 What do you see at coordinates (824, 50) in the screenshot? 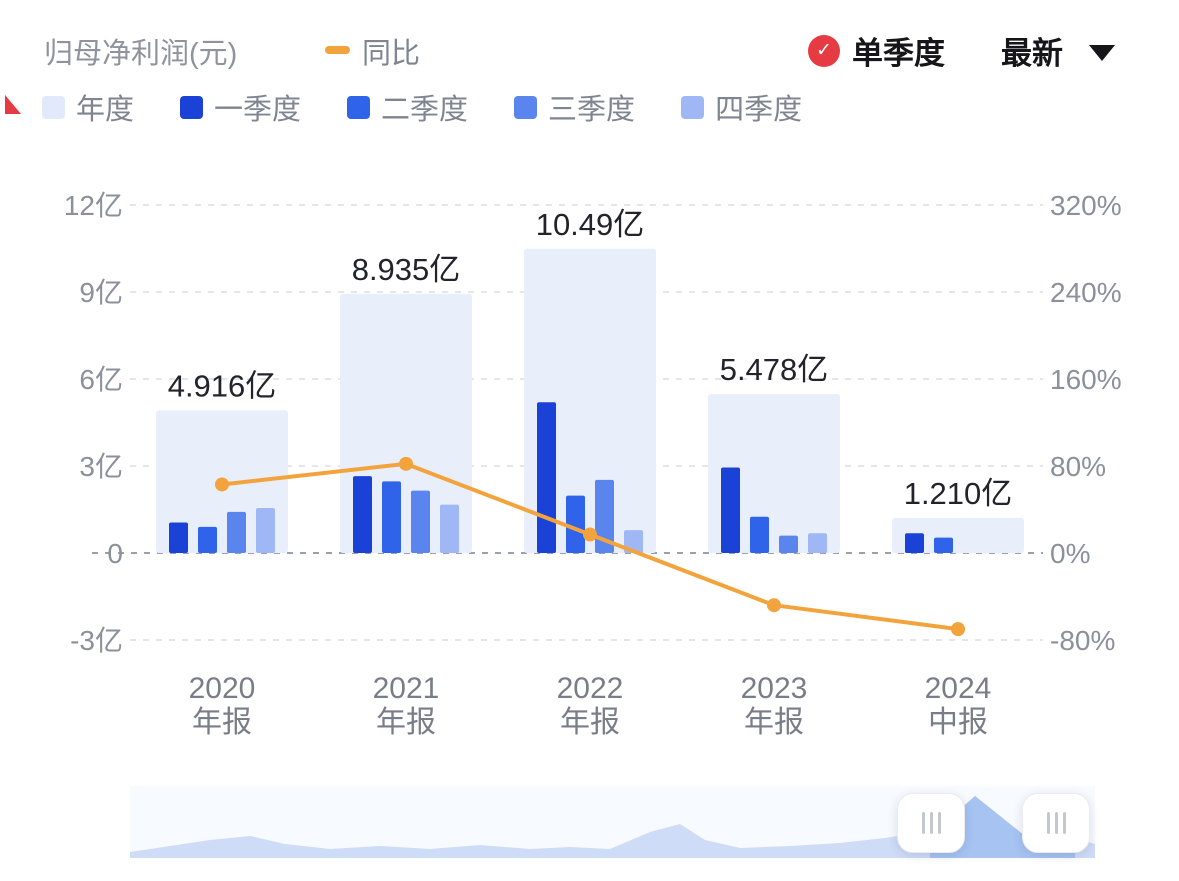
I see `check-circle-icon: ✓` at bounding box center [824, 50].